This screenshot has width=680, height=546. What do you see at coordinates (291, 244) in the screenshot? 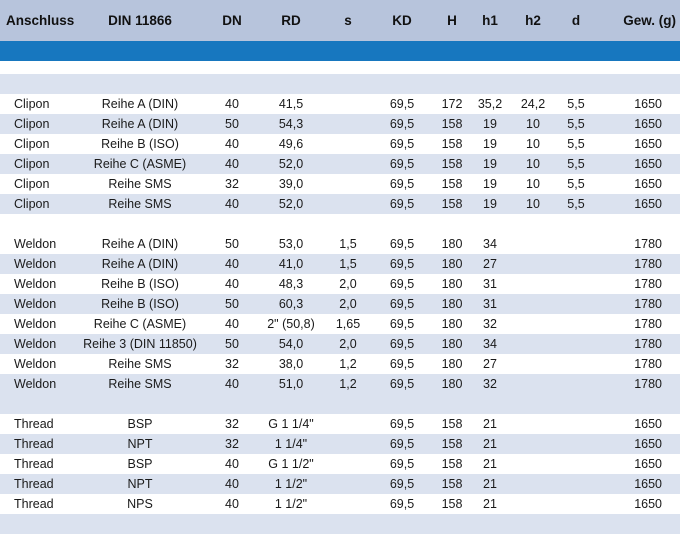
I see `cell-rd: 53,0` at bounding box center [291, 244].